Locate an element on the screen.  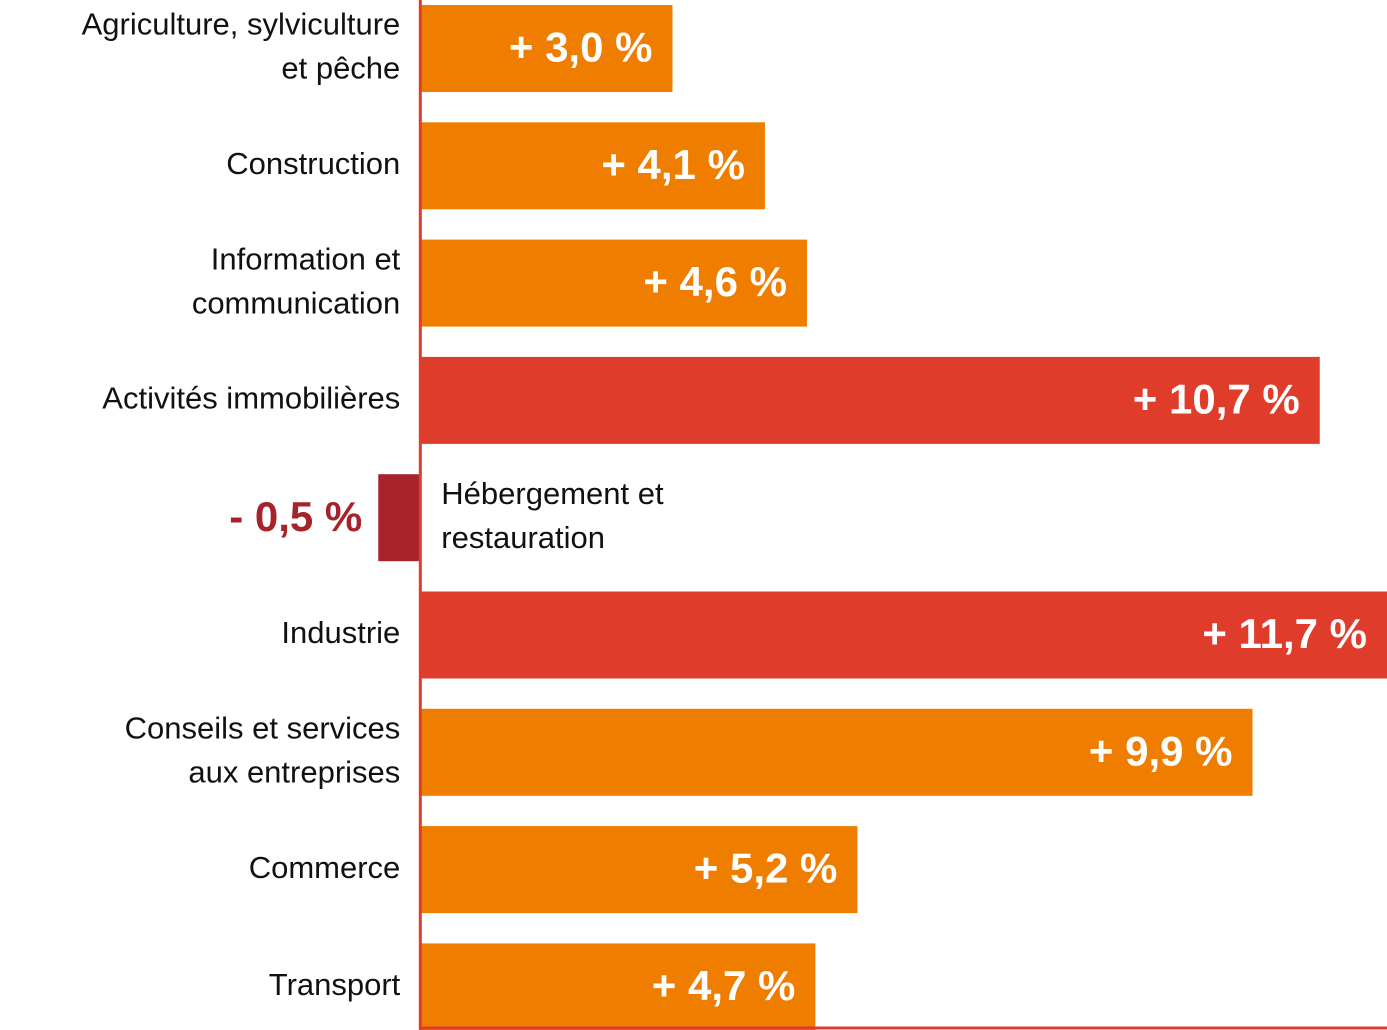
category-label: Industrie is located at coordinates (340, 632).